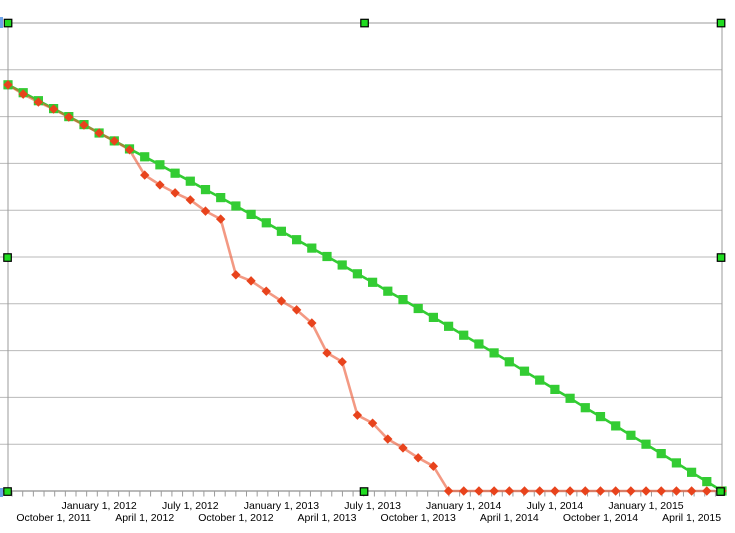 The height and width of the screenshot is (533, 735). Describe the element at coordinates (190, 506) in the screenshot. I see `x-axis-label: July 1, 2012` at that location.